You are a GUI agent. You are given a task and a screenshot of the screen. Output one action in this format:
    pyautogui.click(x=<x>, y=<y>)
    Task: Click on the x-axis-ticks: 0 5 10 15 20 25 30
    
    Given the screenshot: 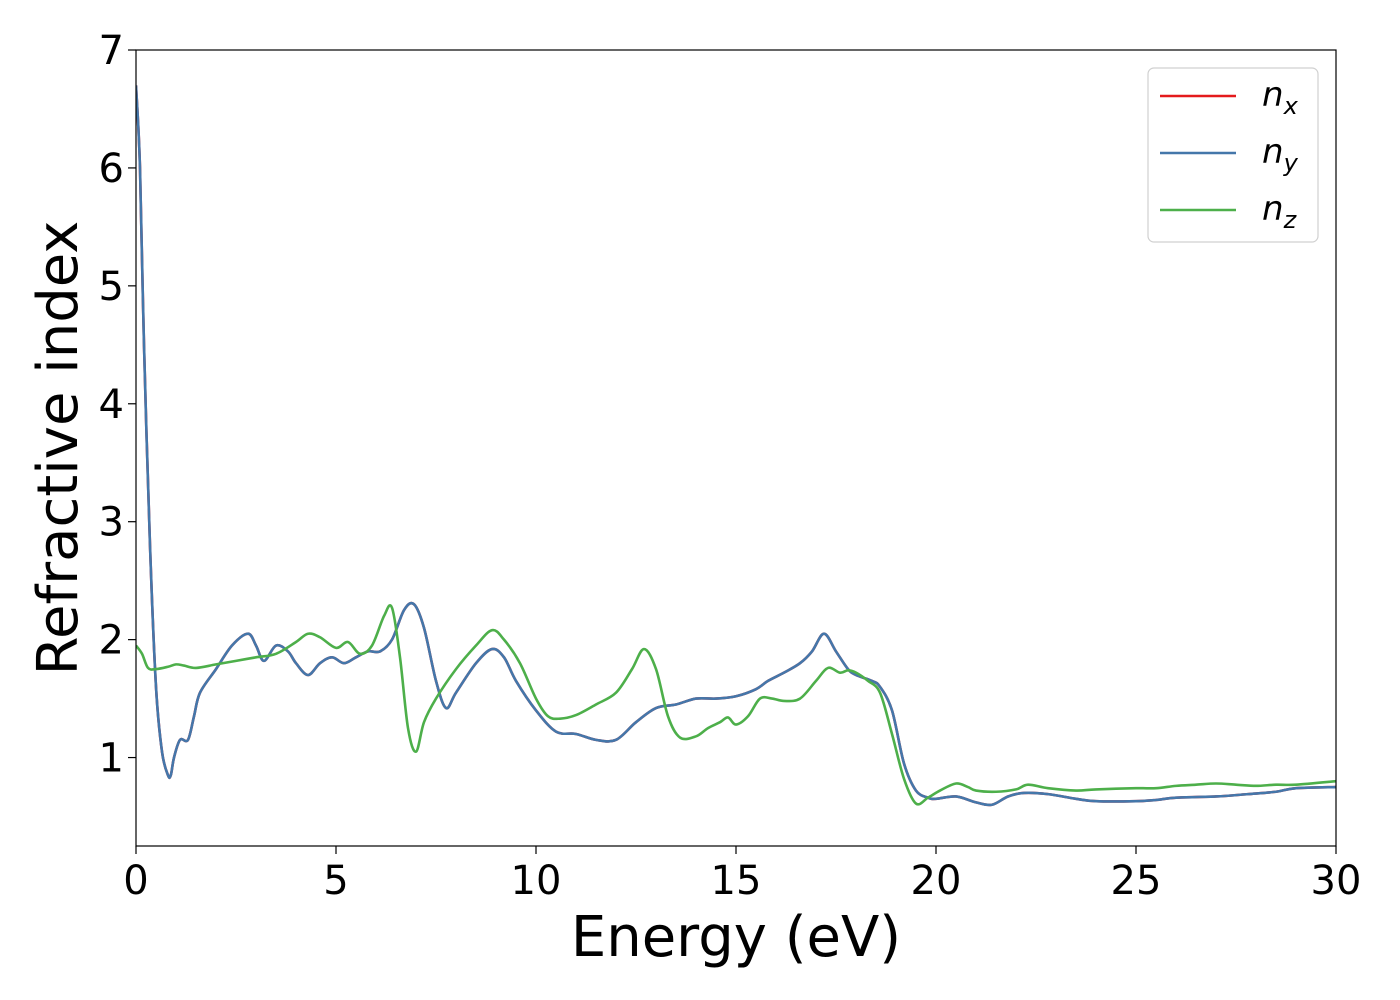 What is the action you would take?
    pyautogui.click(x=742, y=875)
    